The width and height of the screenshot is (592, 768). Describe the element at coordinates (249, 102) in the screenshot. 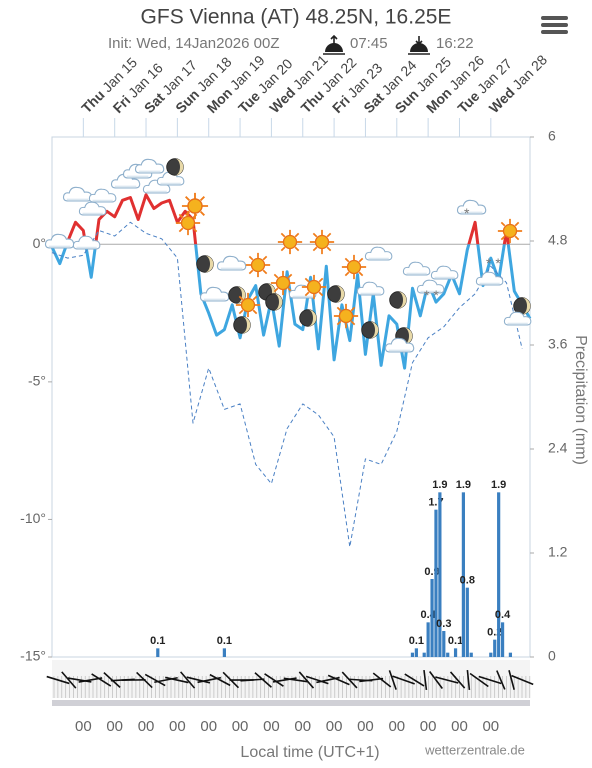

I see `weekday: Tue` at that location.